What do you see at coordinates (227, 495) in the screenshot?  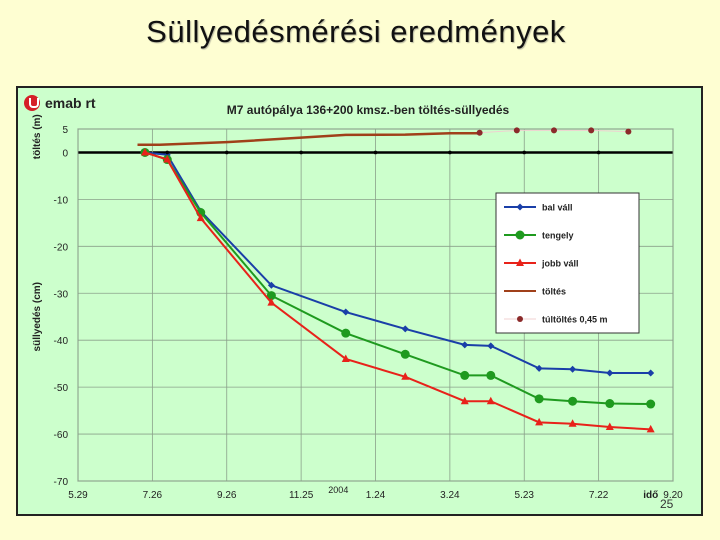 I see `x-tick-label: 9.26` at bounding box center [227, 495].